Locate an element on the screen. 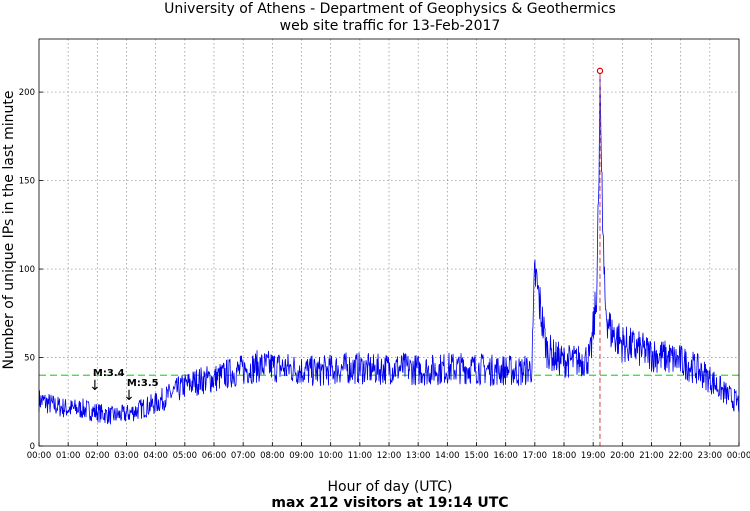  y-tick-label: 0 is located at coordinates (32, 447).